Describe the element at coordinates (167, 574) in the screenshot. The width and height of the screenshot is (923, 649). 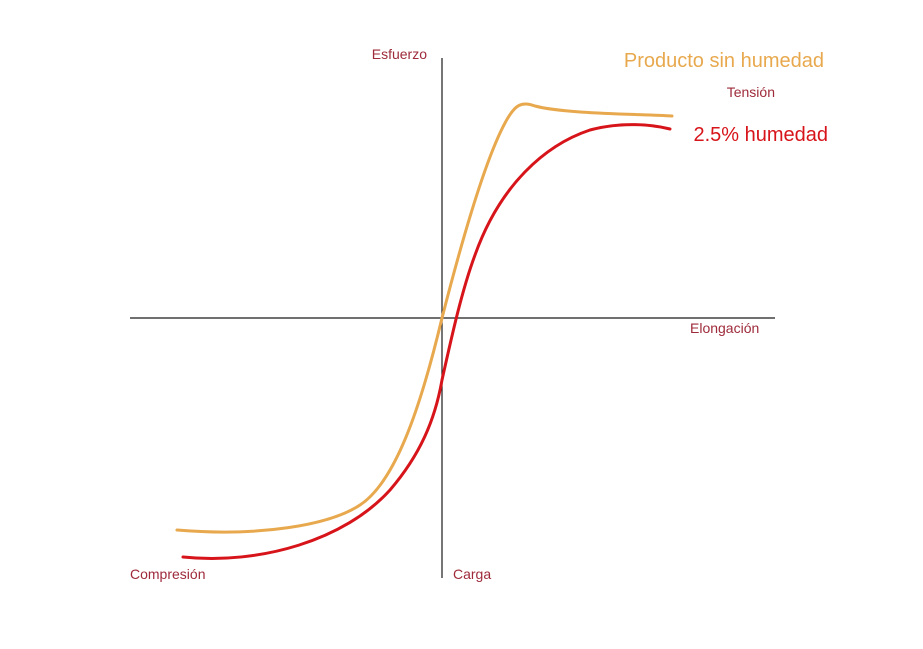
I see `compression-label: Compresión` at that location.